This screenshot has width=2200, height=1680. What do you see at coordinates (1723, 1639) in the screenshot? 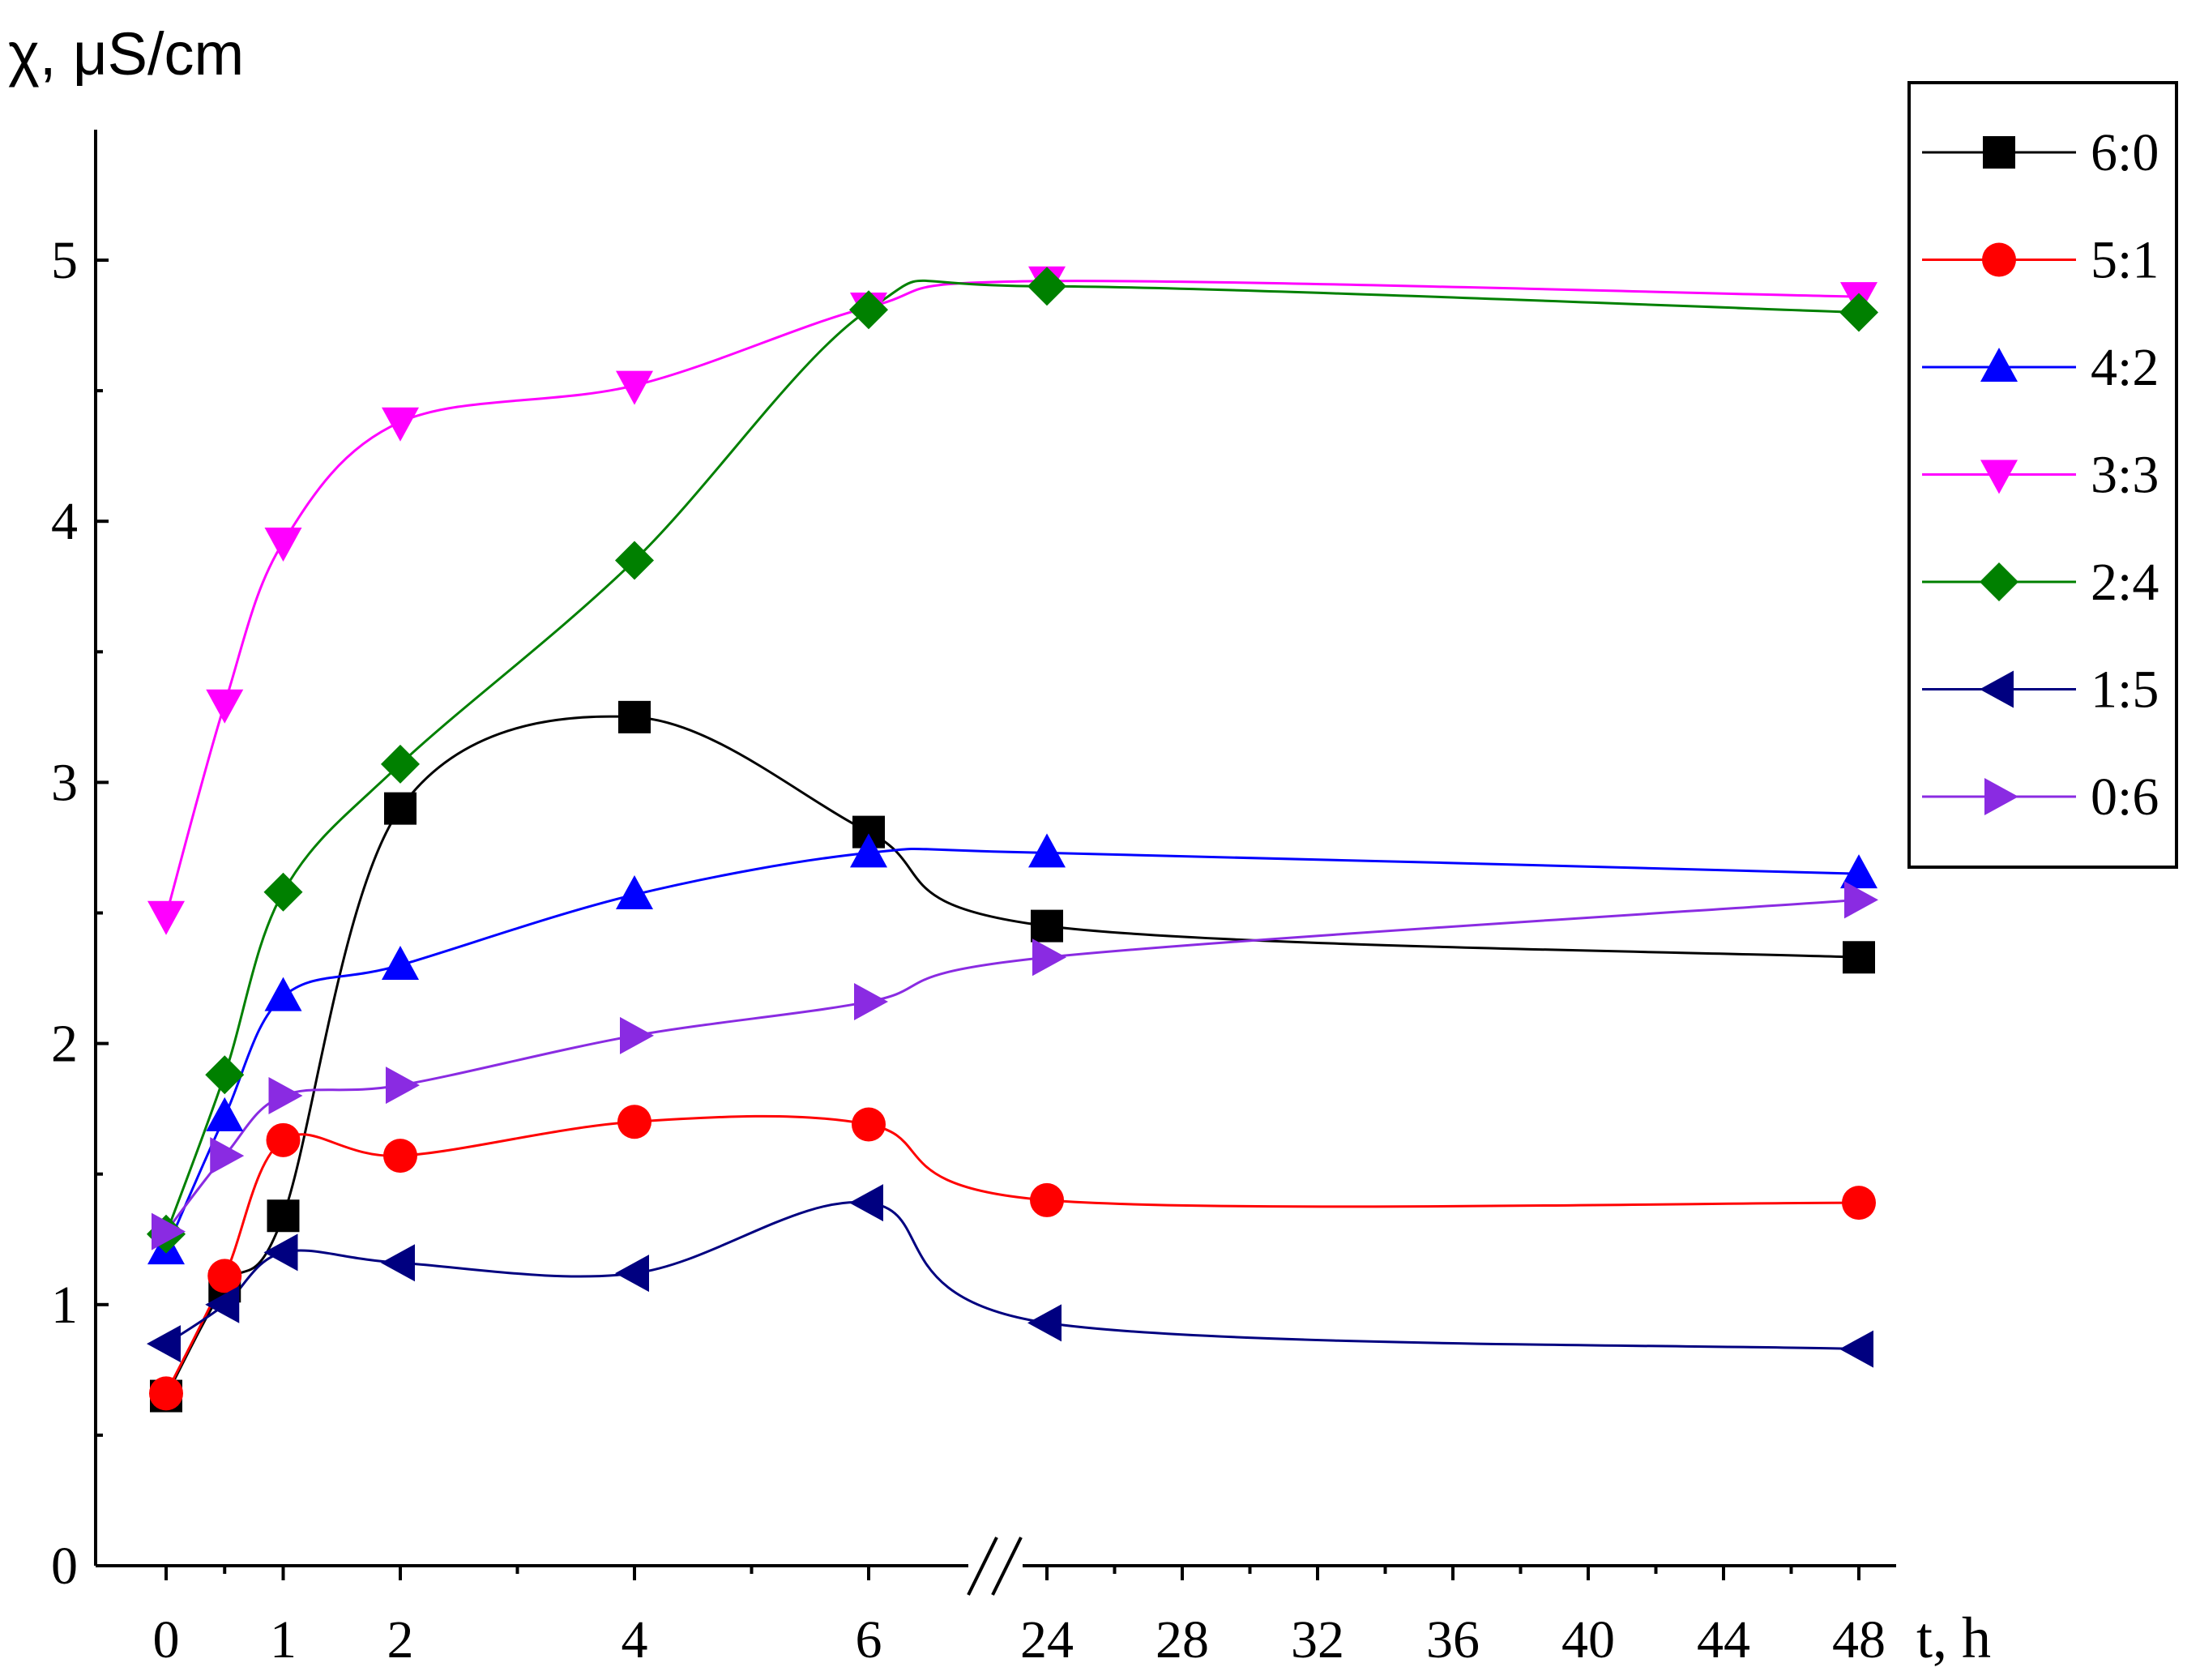
I see `x-tick-label: 44` at bounding box center [1723, 1639].